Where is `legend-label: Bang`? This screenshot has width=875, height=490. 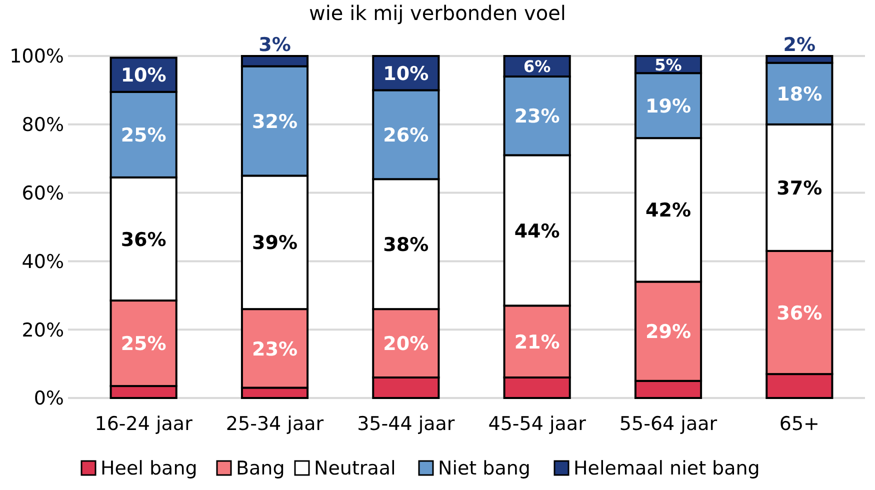 legend-label: Bang is located at coordinates (260, 469).